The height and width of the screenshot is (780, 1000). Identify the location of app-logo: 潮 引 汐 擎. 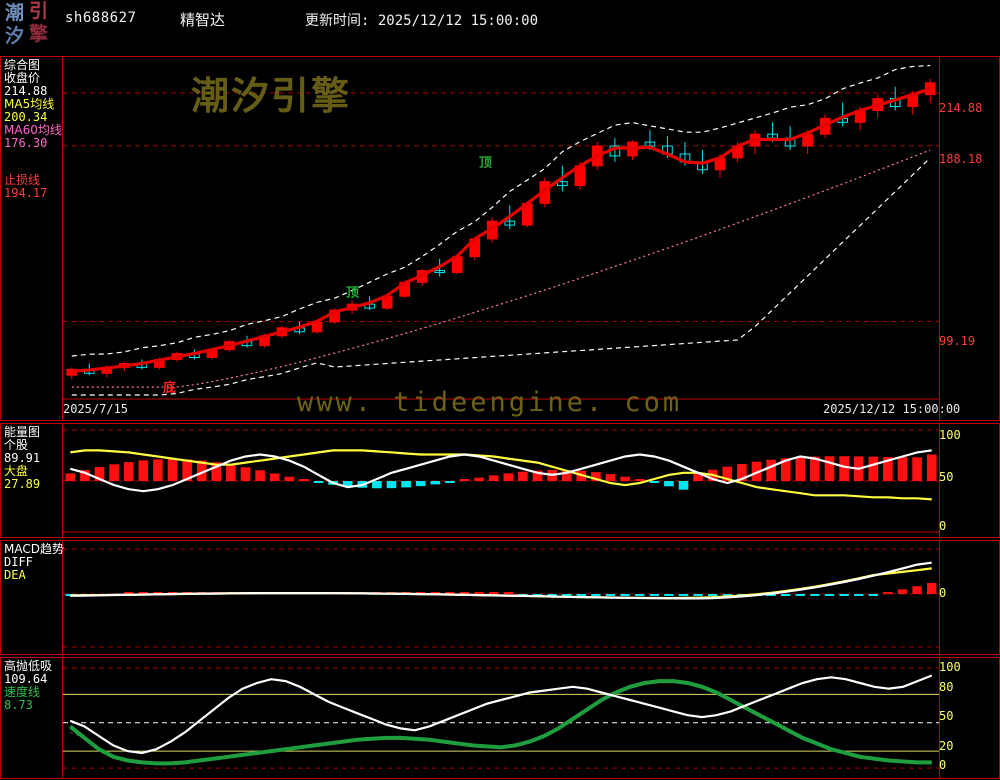
(30, 27).